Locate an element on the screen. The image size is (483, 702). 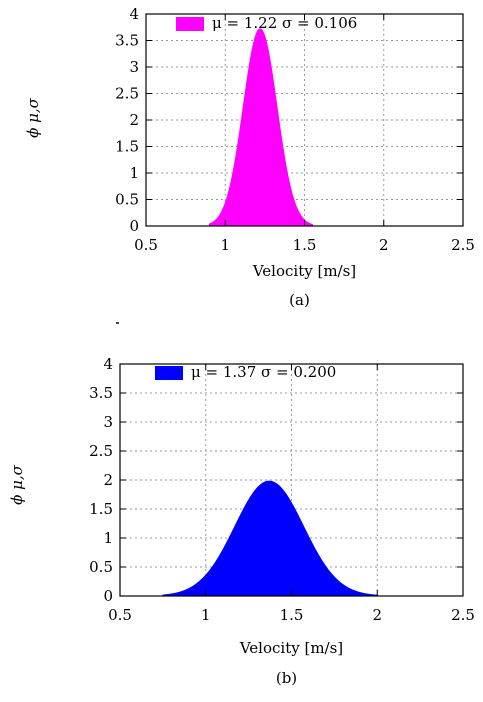
subfigure-caption: (b) is located at coordinates (286, 678).